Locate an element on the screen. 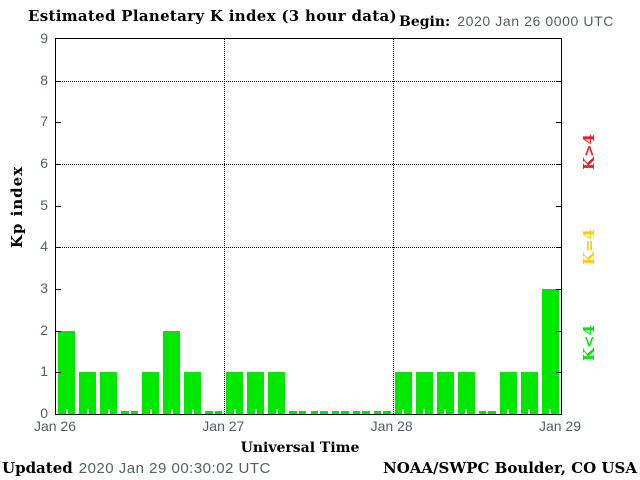 The width and height of the screenshot is (640, 480). updated-value: 2020 Jan 29 00:30:02 UTC is located at coordinates (174, 468).